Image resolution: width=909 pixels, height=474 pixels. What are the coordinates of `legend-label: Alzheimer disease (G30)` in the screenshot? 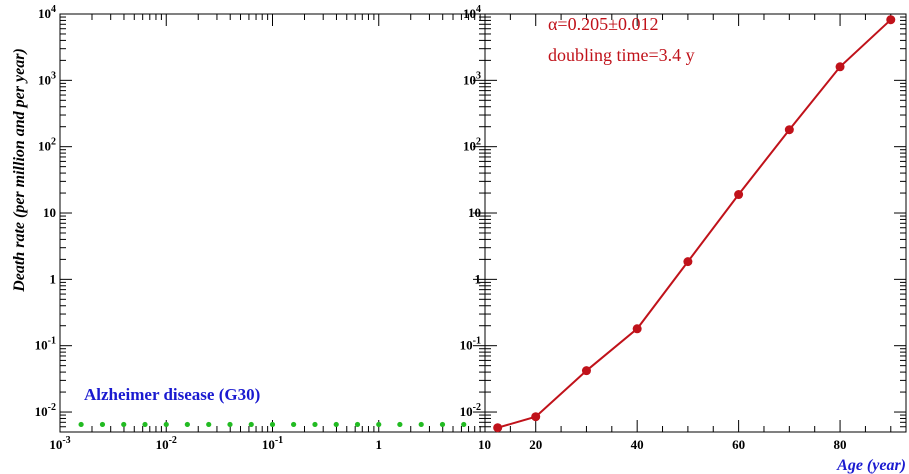 It's located at (172, 394).